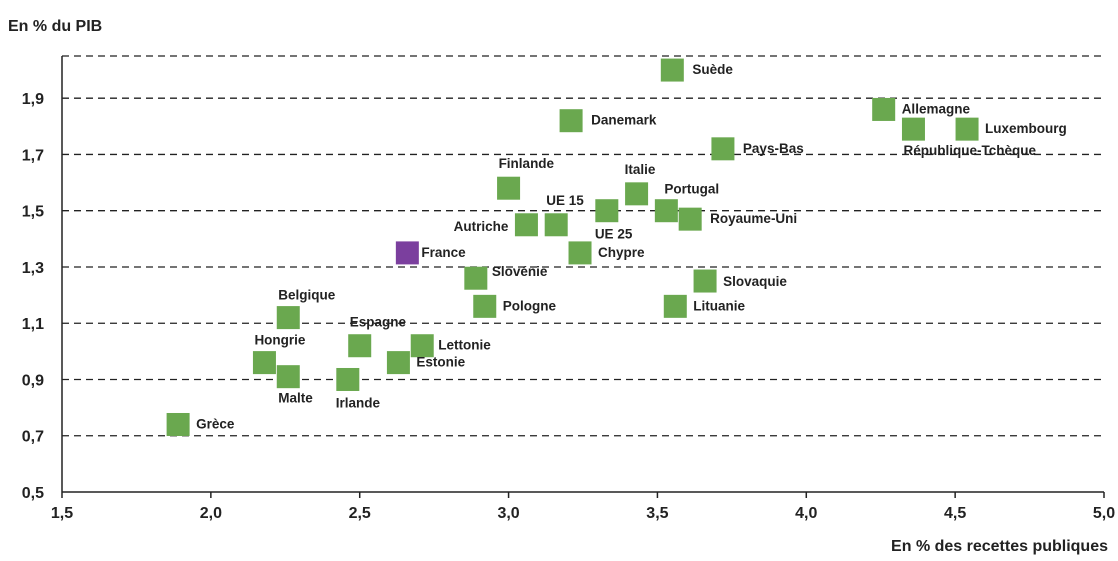  I want to click on point-label: Chypre, so click(621, 252).